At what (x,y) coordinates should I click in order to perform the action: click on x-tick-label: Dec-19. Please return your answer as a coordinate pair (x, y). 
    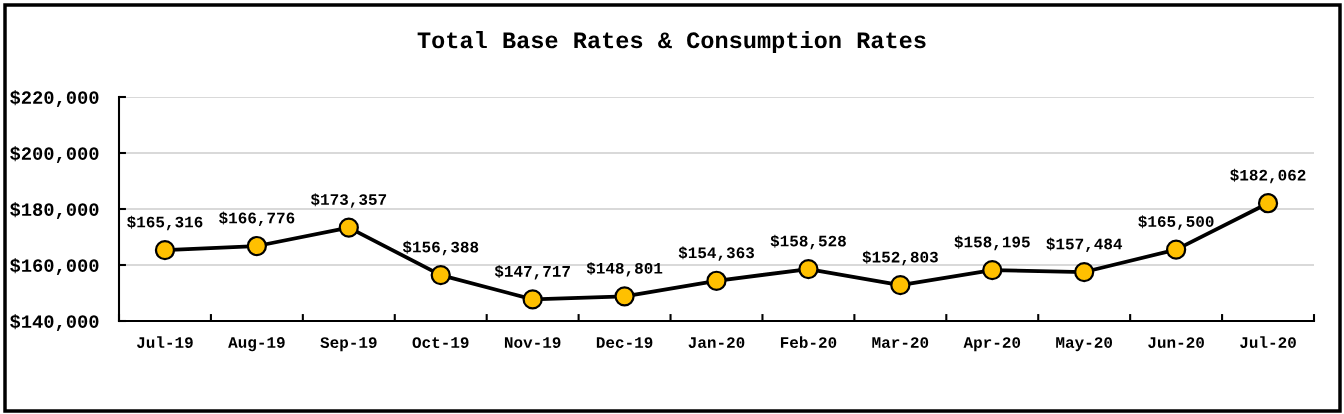
    Looking at the image, I should click on (624, 343).